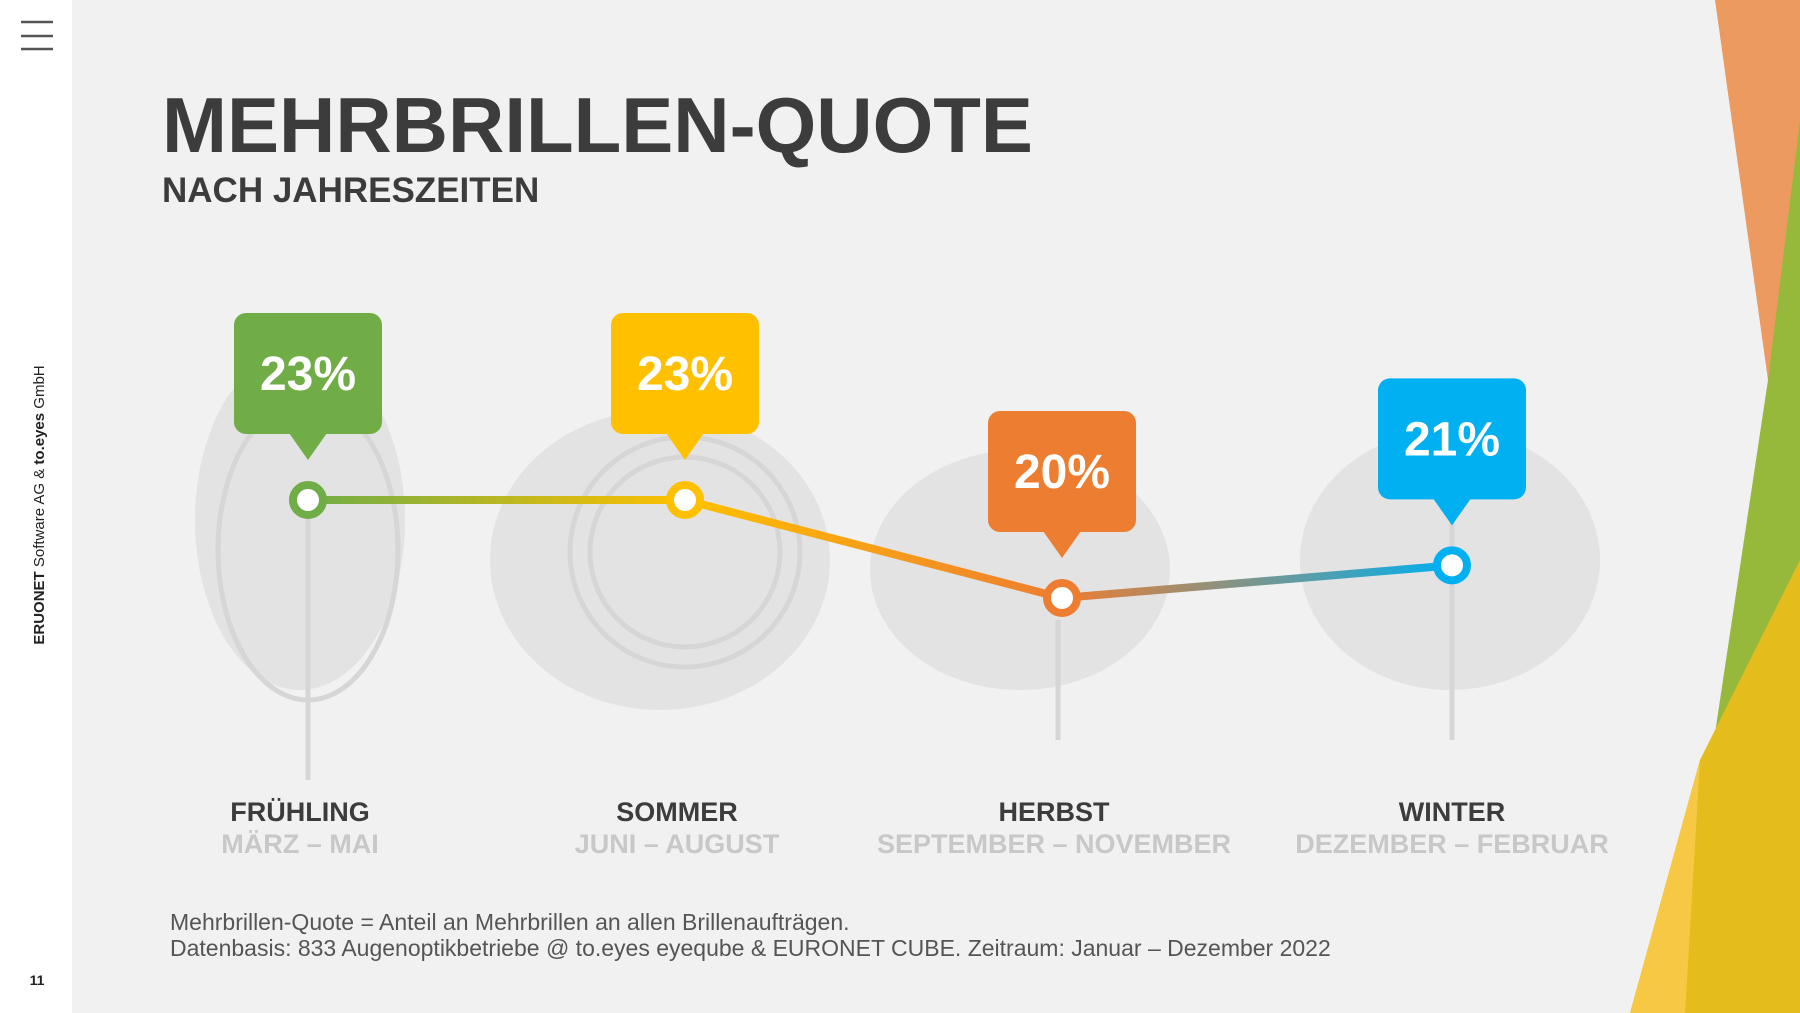 The width and height of the screenshot is (1800, 1013). Describe the element at coordinates (37, 980) in the screenshot. I see `page-number: 11` at that location.